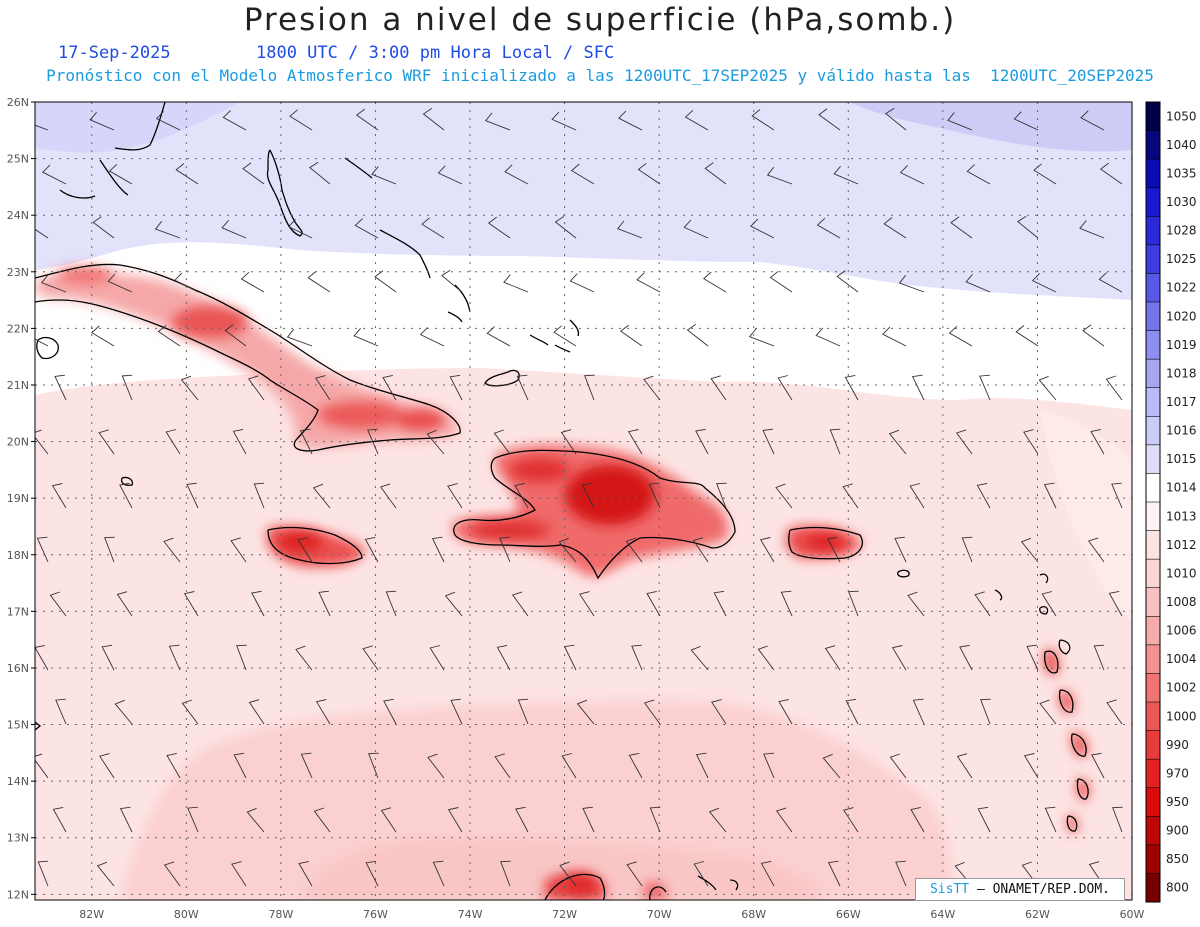 The width and height of the screenshot is (1200, 927). What do you see at coordinates (18, 668) in the screenshot?
I see `lat-label: 16N` at bounding box center [18, 668].